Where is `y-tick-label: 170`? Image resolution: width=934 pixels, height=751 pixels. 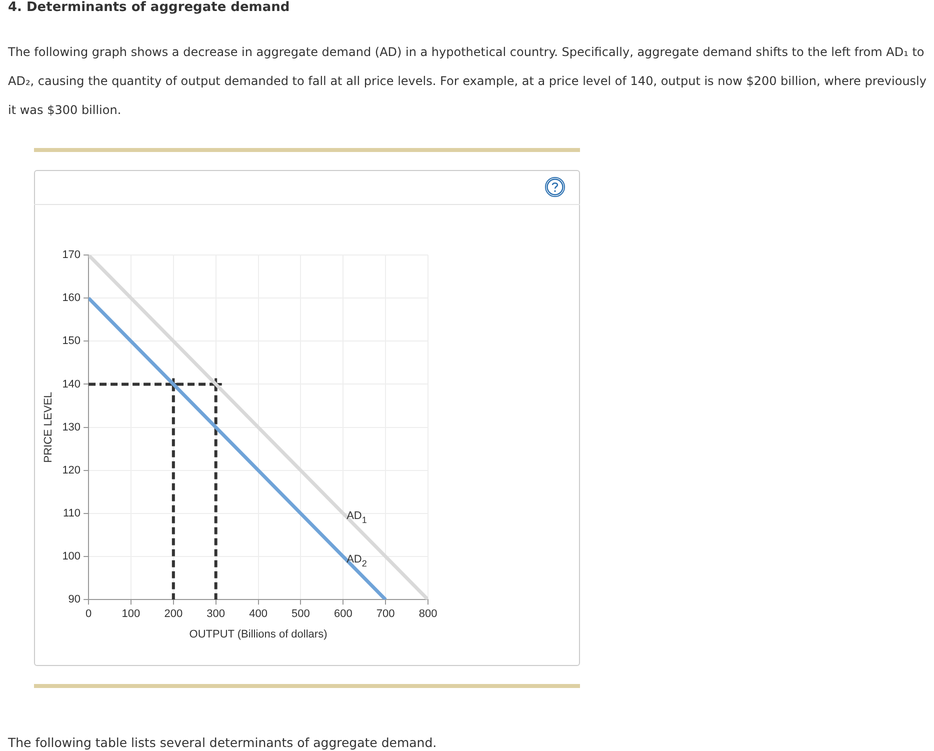 y-tick-label: 170 is located at coordinates (71, 255).